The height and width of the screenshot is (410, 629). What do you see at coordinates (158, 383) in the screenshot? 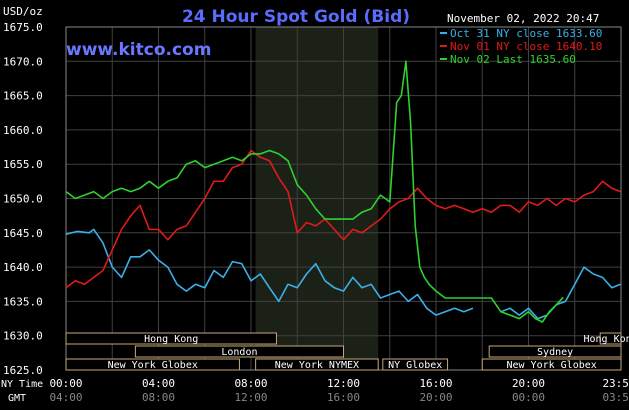
I see `x-tick-label-ny: 04:00` at bounding box center [158, 383].